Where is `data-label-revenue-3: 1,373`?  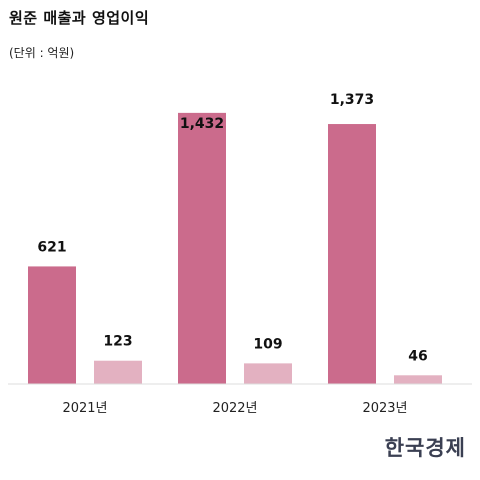 data-label-revenue-3: 1,373 is located at coordinates (352, 100).